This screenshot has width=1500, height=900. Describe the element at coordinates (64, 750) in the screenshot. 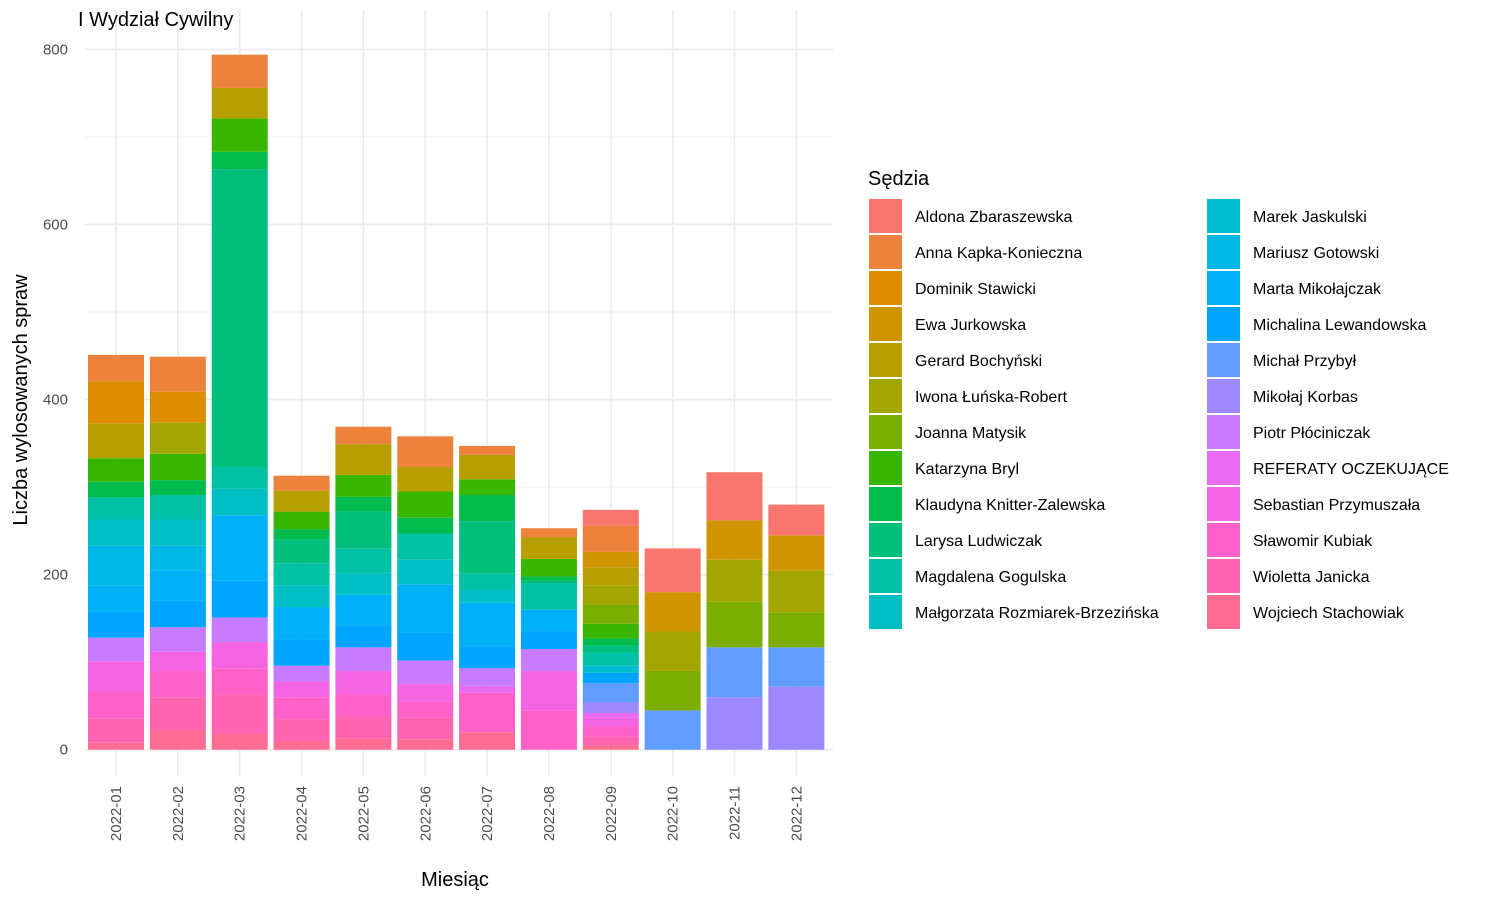

I see `y-tick-label: 0` at that location.